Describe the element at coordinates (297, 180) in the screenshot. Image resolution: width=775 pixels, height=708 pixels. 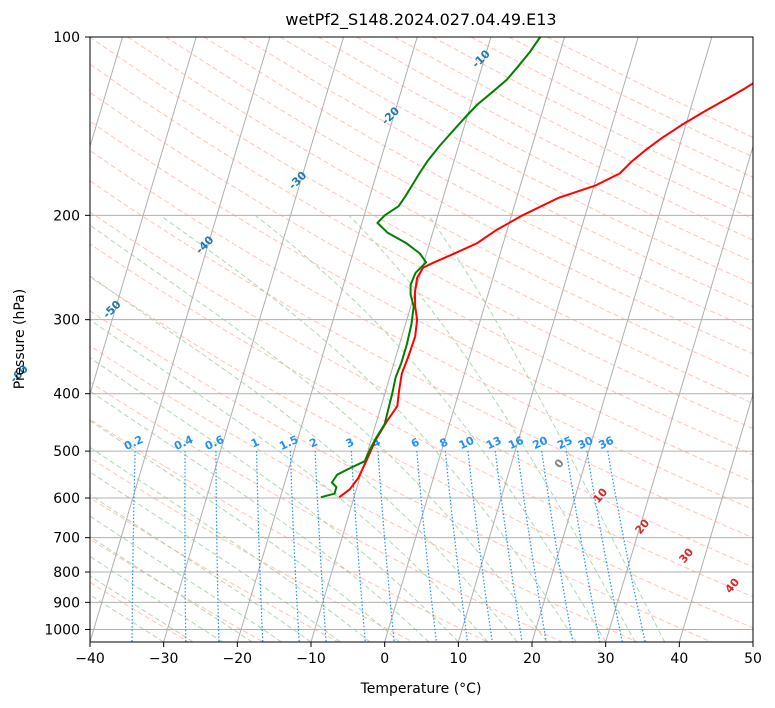
I see `isotherm-label: -30` at that location.